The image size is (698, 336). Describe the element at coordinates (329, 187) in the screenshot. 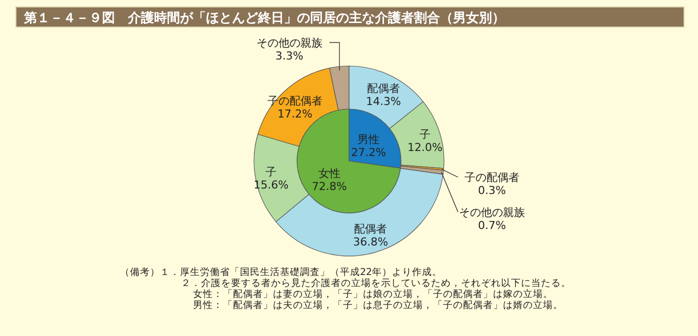

I see `data-label: 72.8%` at that location.